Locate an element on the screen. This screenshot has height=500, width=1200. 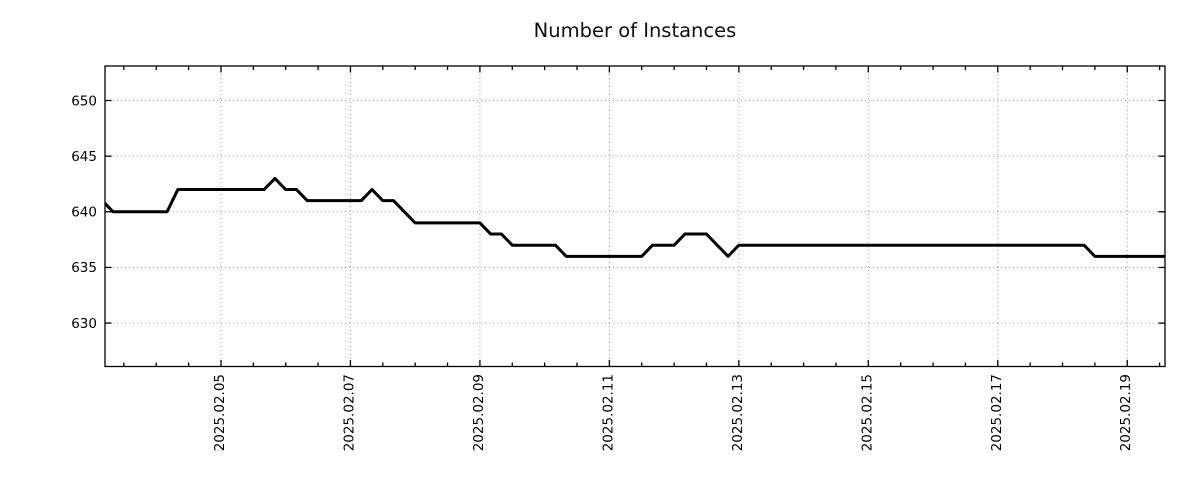
x-tick-label: 2025.02.05 is located at coordinates (220, 412).